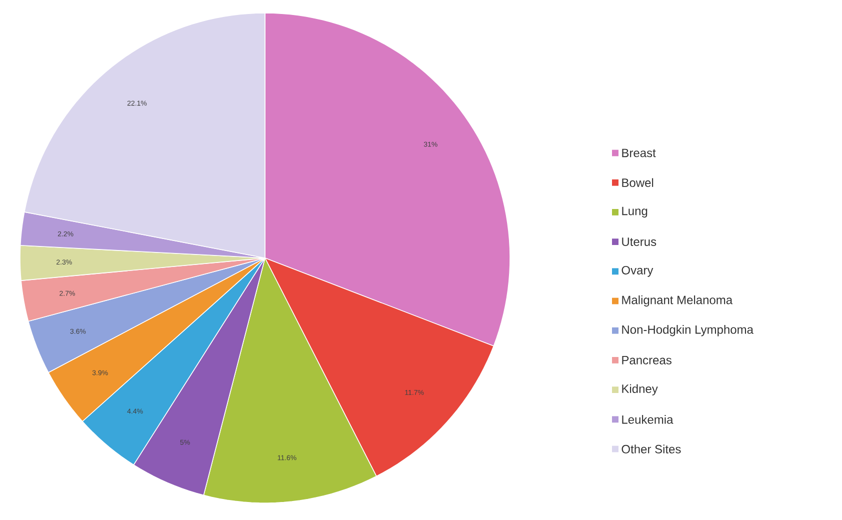 This screenshot has height=520, width=842. I want to click on legend-label: Leukemia, so click(648, 419).